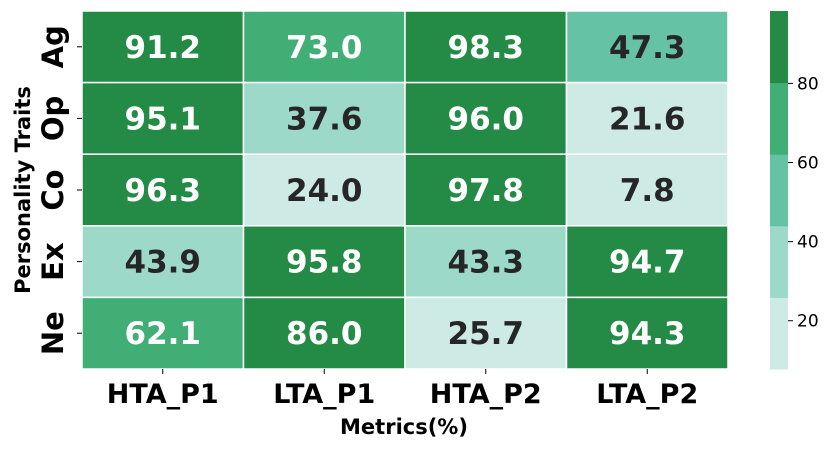  What do you see at coordinates (486, 119) in the screenshot?
I see `cell-value-label: 96.0` at bounding box center [486, 119].